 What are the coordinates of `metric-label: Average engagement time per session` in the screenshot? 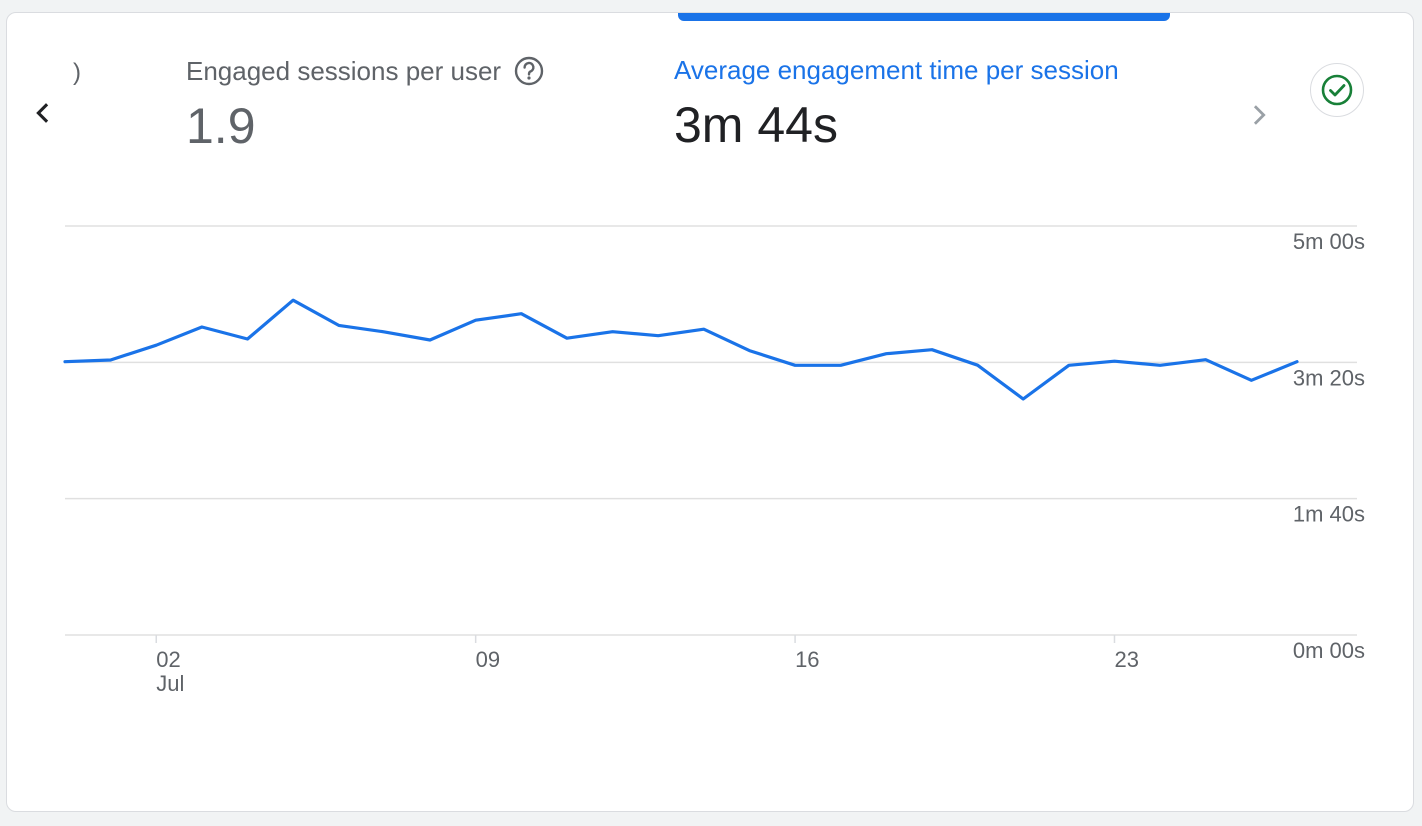 It's located at (896, 70).